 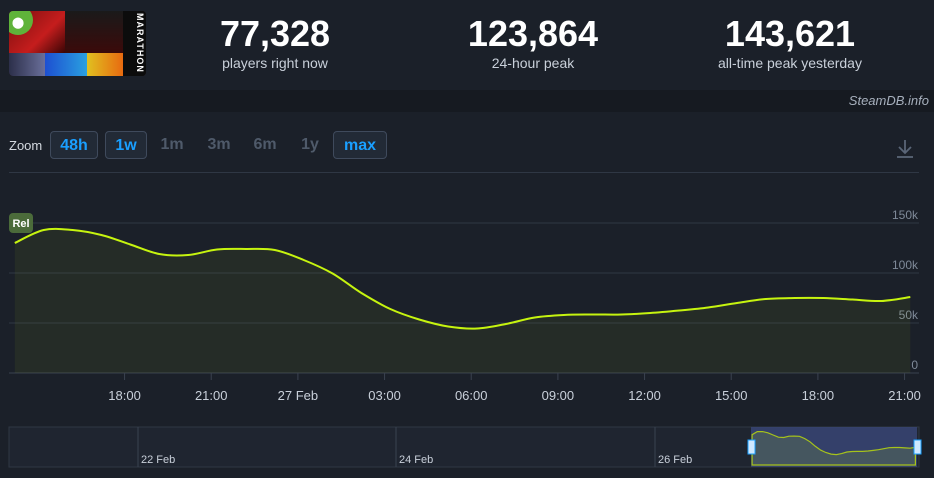 What do you see at coordinates (914, 365) in the screenshot?
I see `y-tick-label: 0` at bounding box center [914, 365].